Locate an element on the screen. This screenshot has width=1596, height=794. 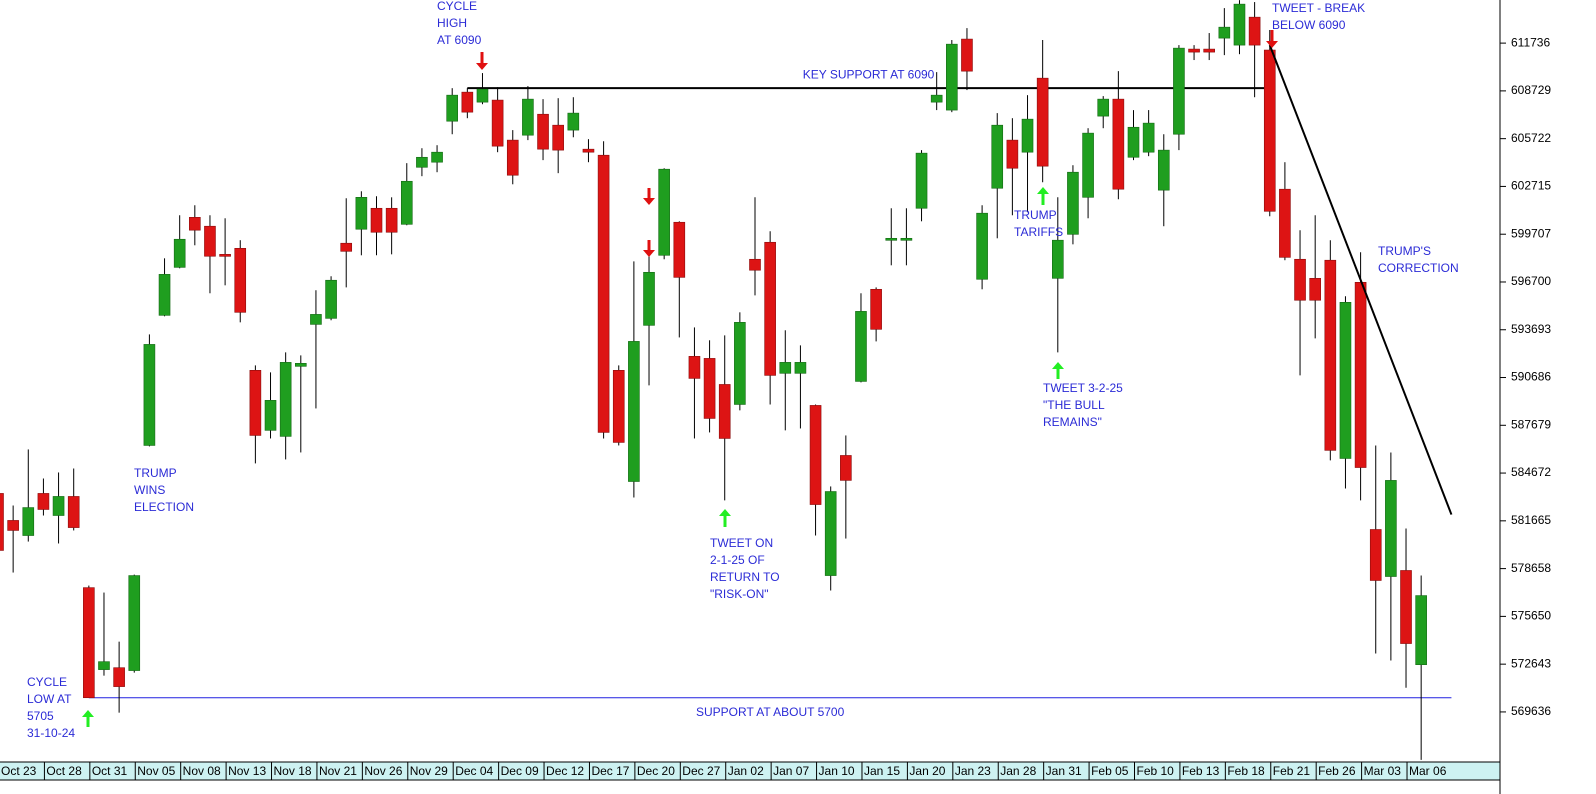
annotation: TRUMP'S is located at coordinates (1404, 251).